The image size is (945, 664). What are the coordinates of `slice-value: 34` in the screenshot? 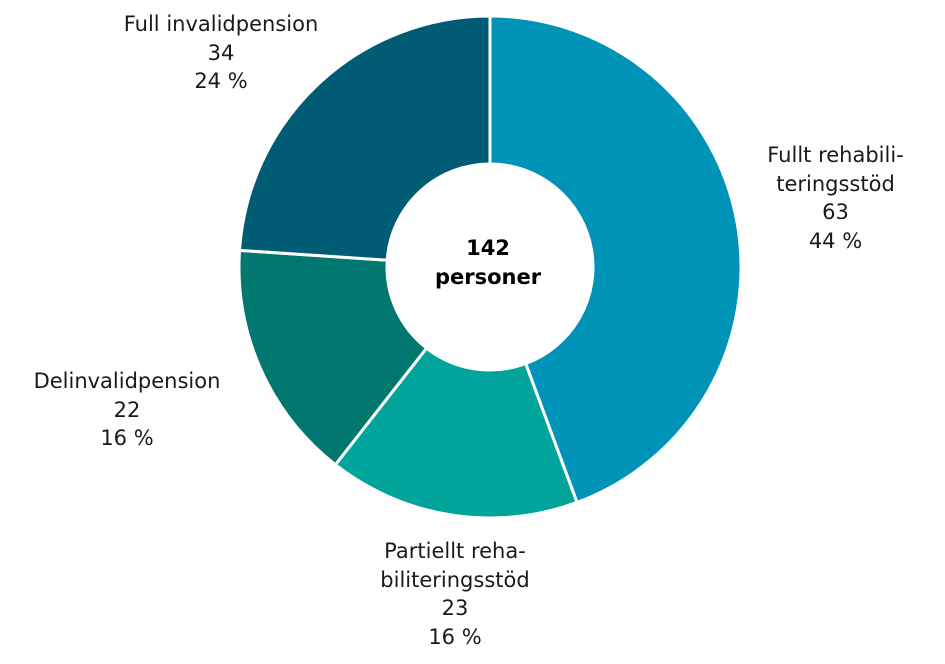 It's located at (221, 52).